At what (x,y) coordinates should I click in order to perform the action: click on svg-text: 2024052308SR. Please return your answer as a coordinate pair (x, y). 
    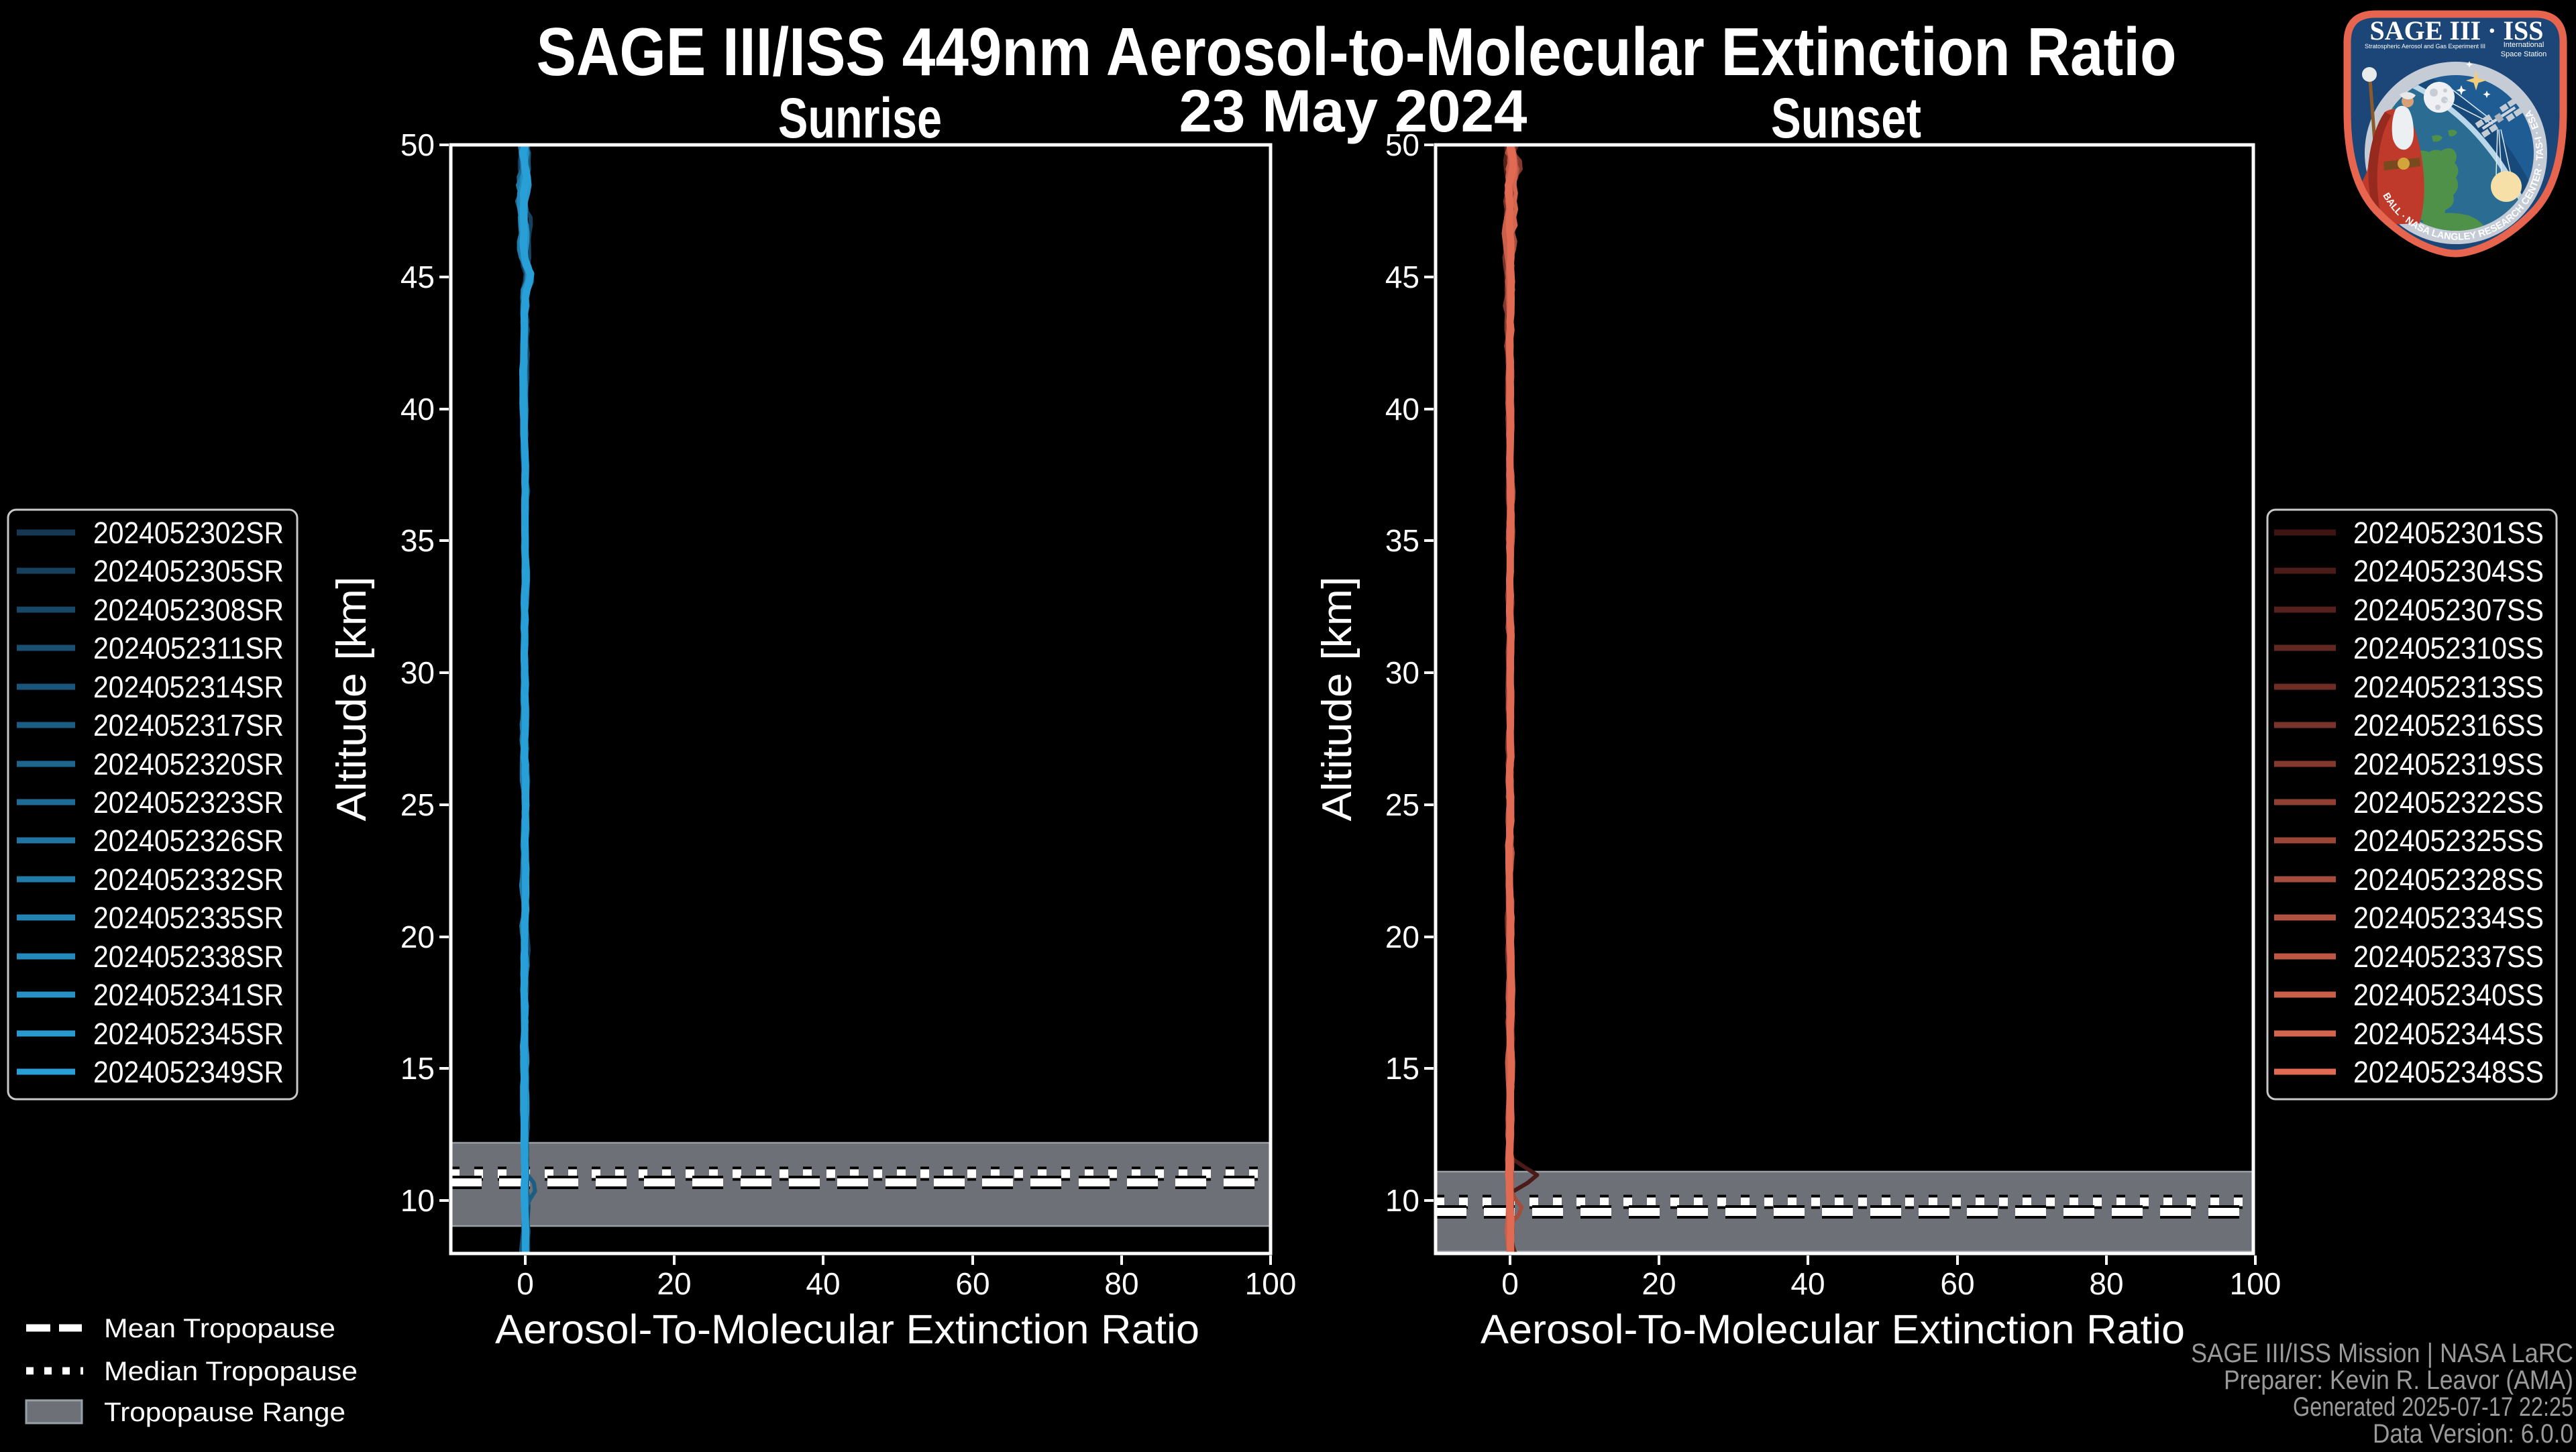
    Looking at the image, I should click on (188, 610).